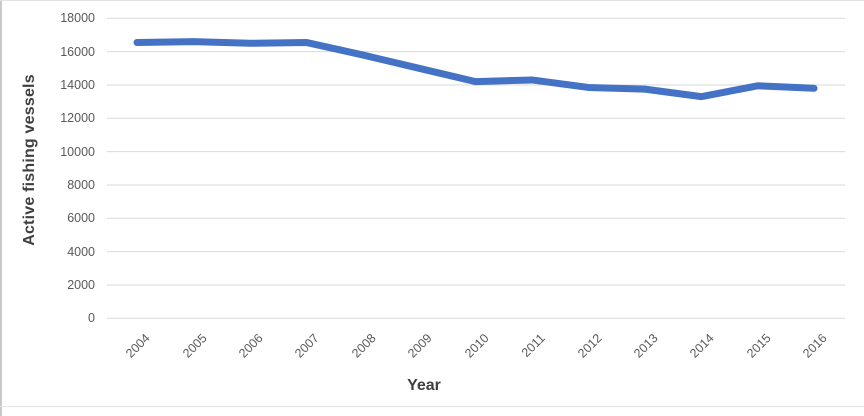 The image size is (864, 416). Describe the element at coordinates (81, 184) in the screenshot. I see `y-tick-label: 8000` at that location.